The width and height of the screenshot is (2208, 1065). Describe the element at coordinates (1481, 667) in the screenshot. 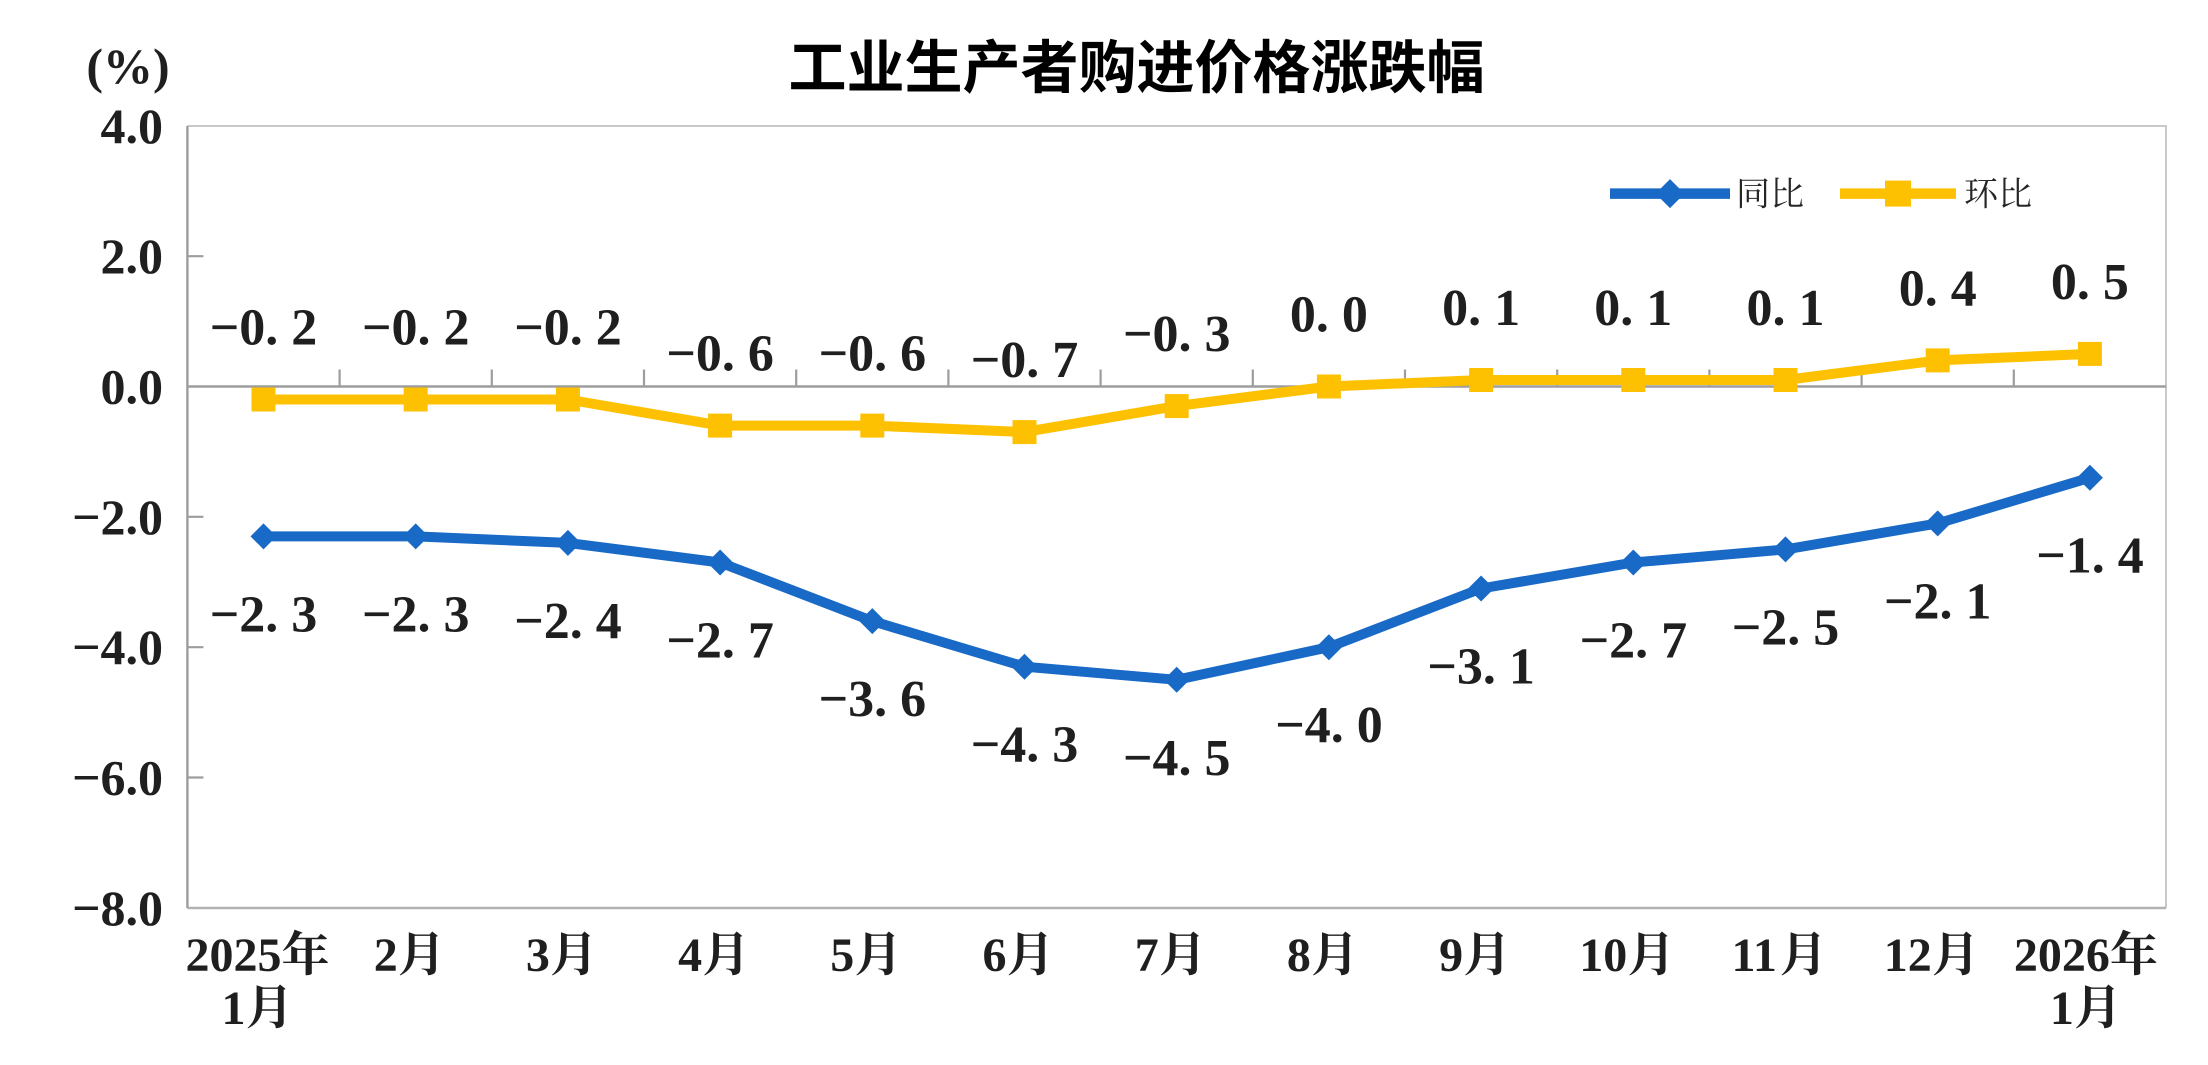

I see `svg-text: −3. 1` at that location.